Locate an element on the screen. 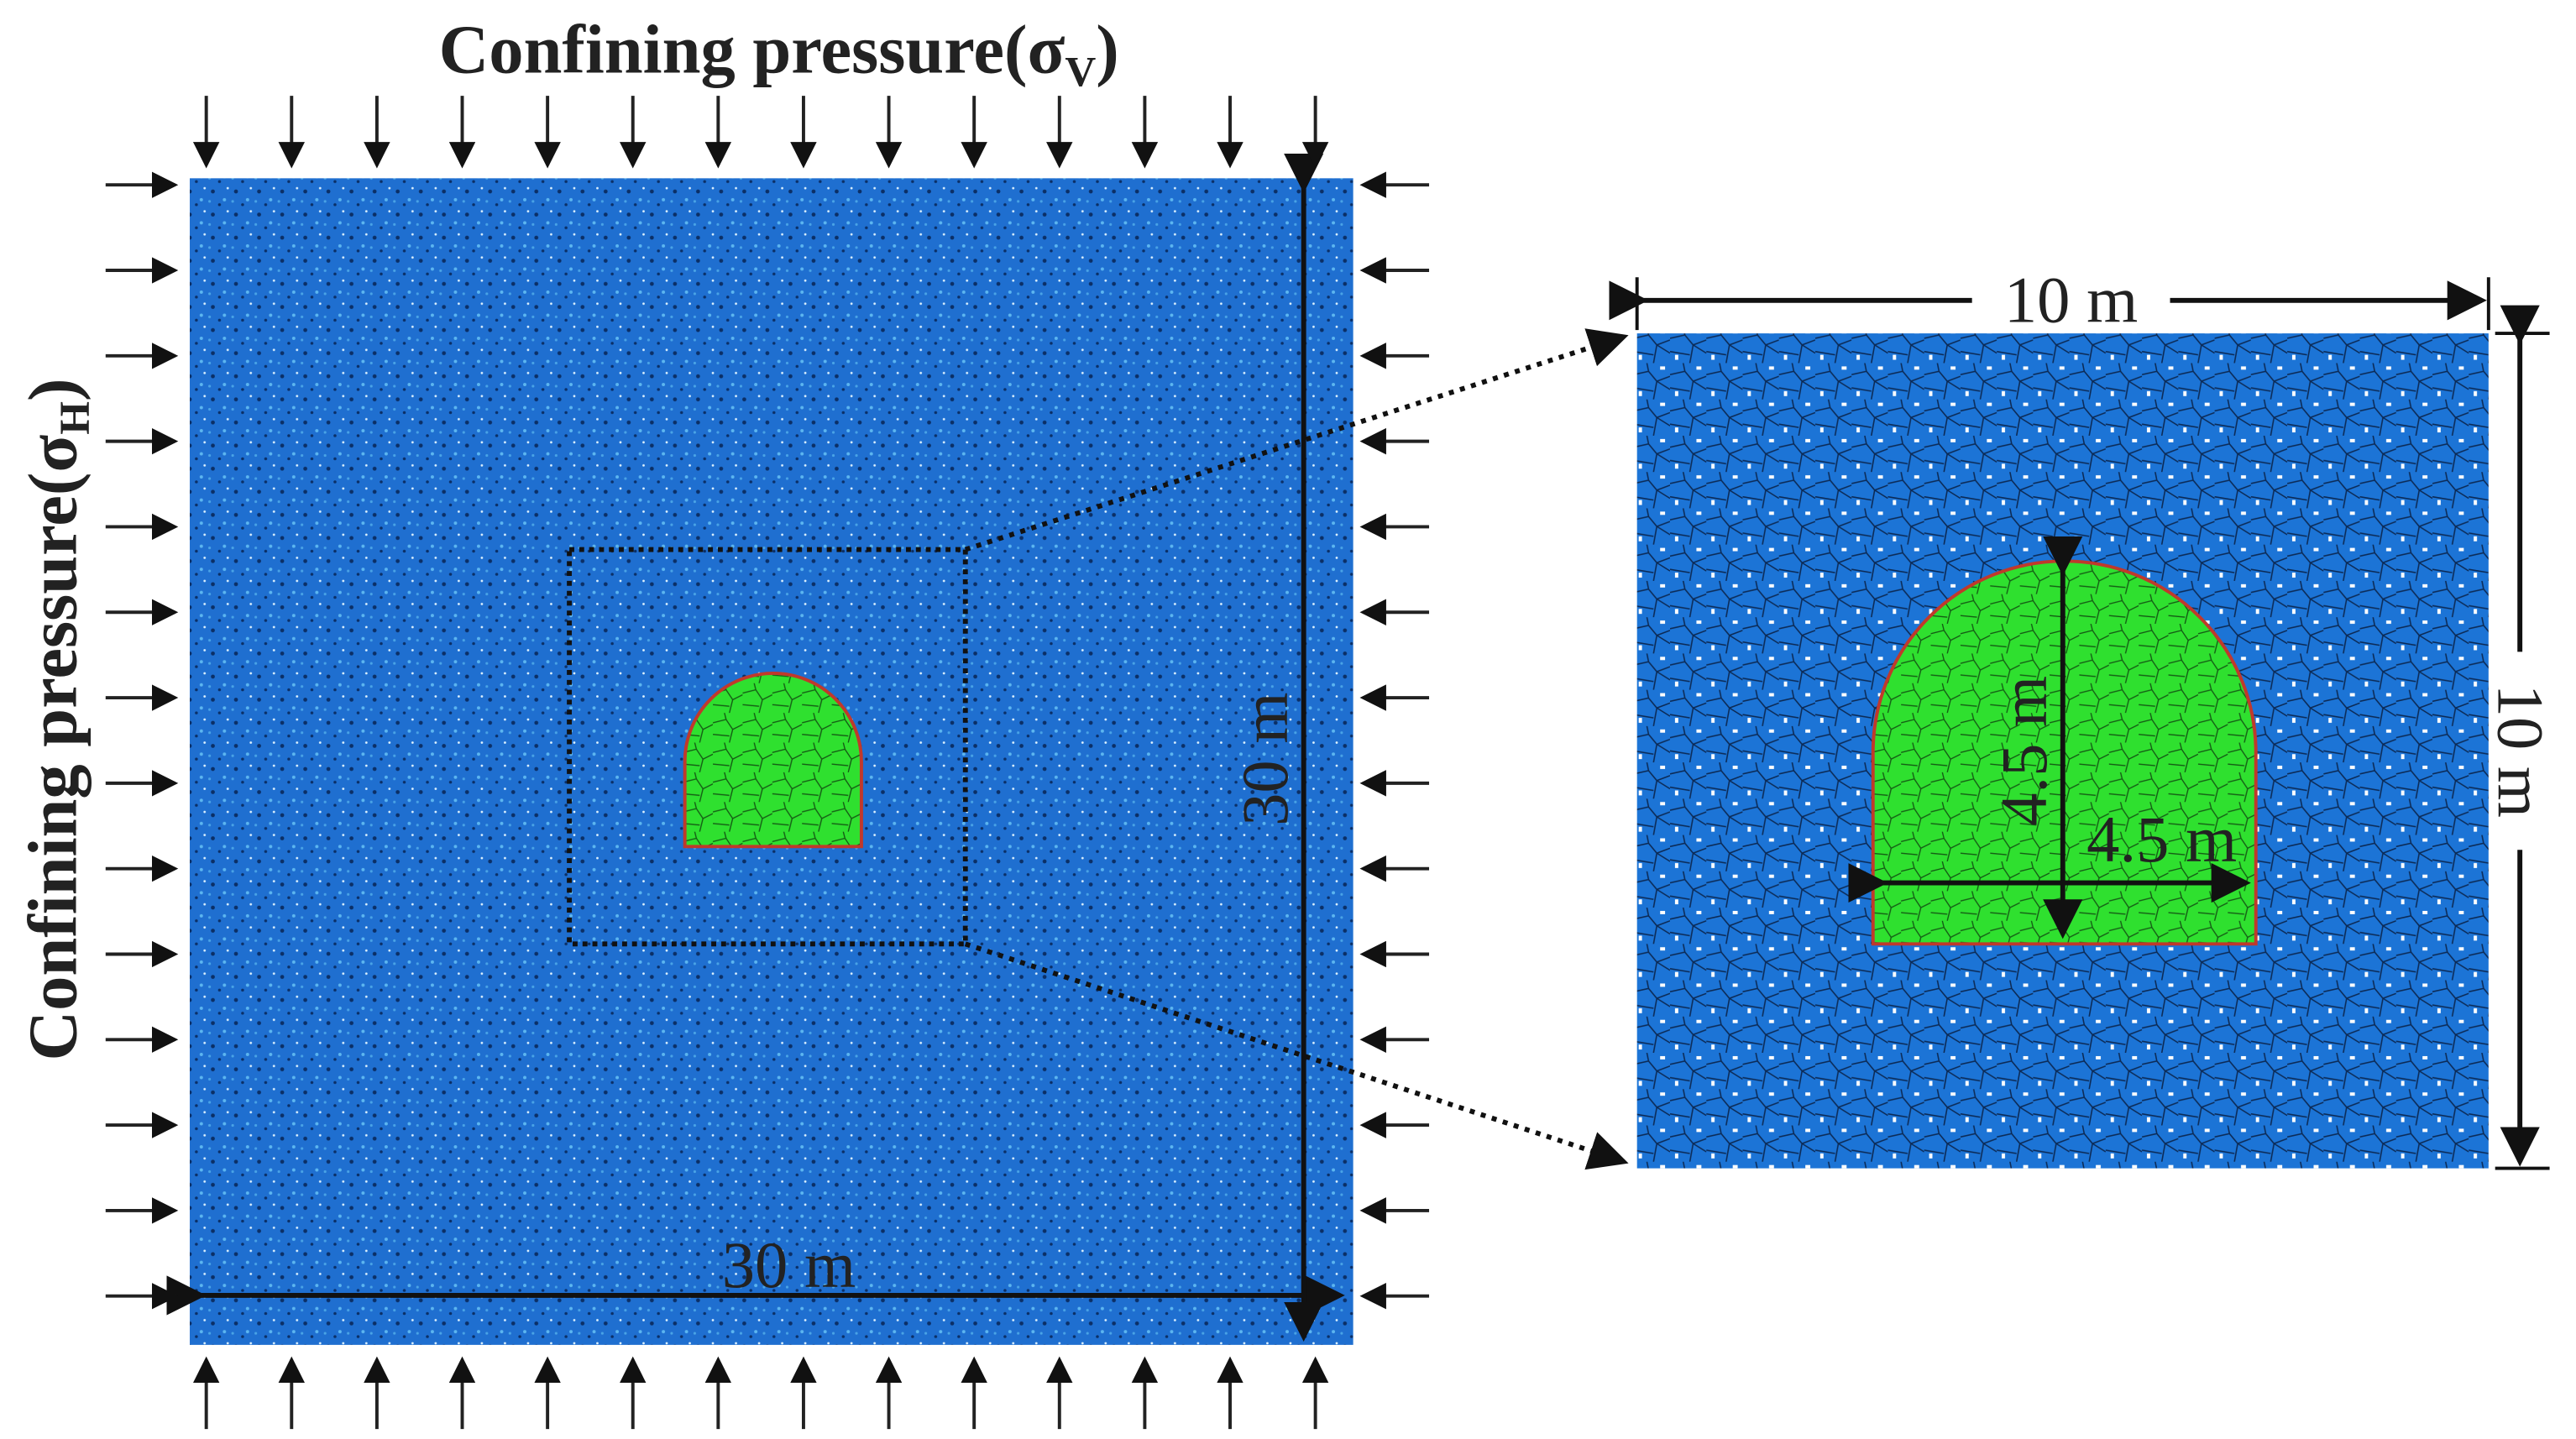 The image size is (2576, 1439). tunnel is located at coordinates (773, 760).